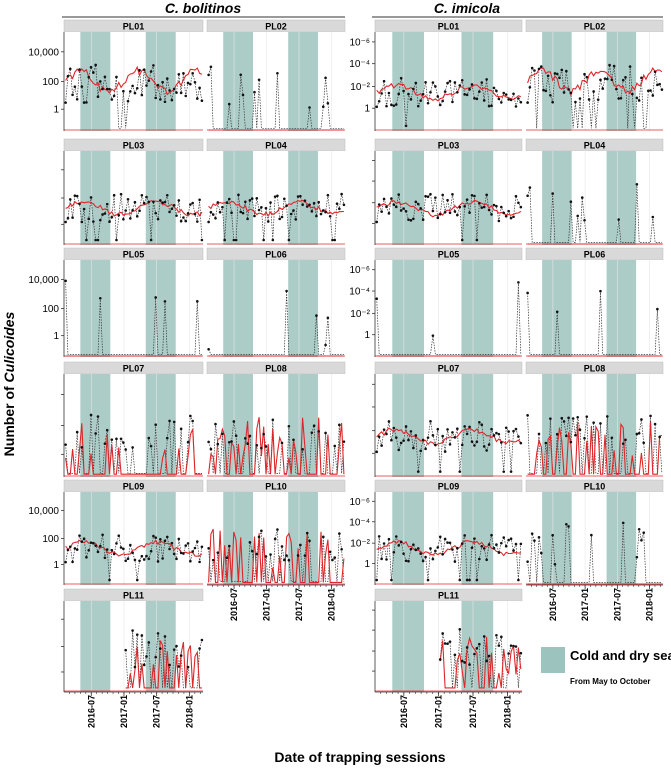 This screenshot has width=671, height=768. I want to click on y-tick-label: 10⁻², so click(360, 87).